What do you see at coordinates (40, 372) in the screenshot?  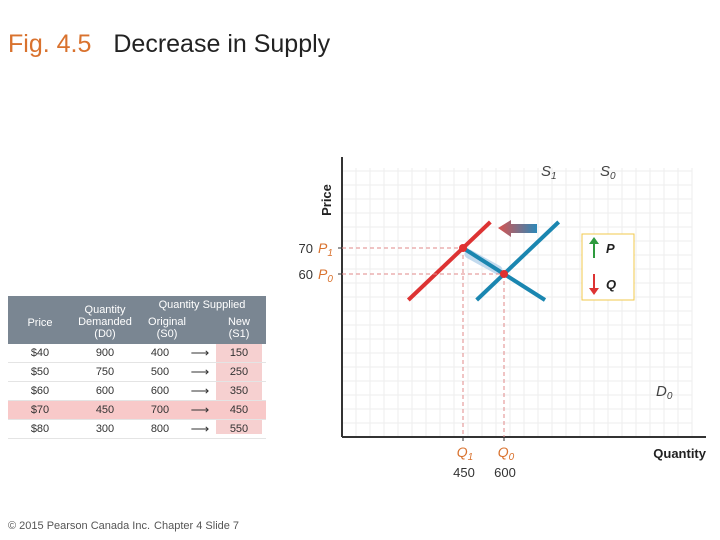 I see `cell-price: $50` at bounding box center [40, 372].